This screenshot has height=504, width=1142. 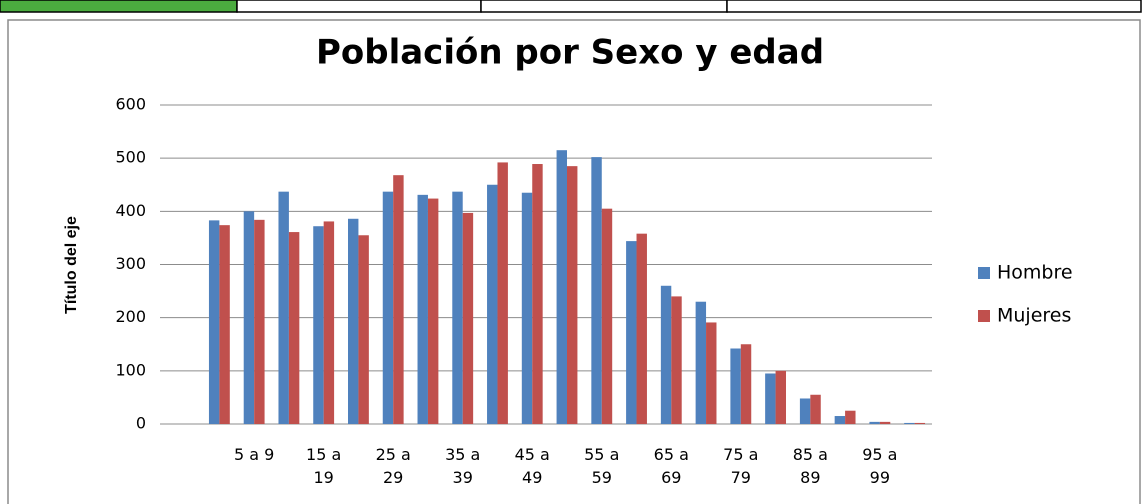 What do you see at coordinates (671, 466) in the screenshot?
I see `x-tick-label: 65 a 69` at bounding box center [671, 466].